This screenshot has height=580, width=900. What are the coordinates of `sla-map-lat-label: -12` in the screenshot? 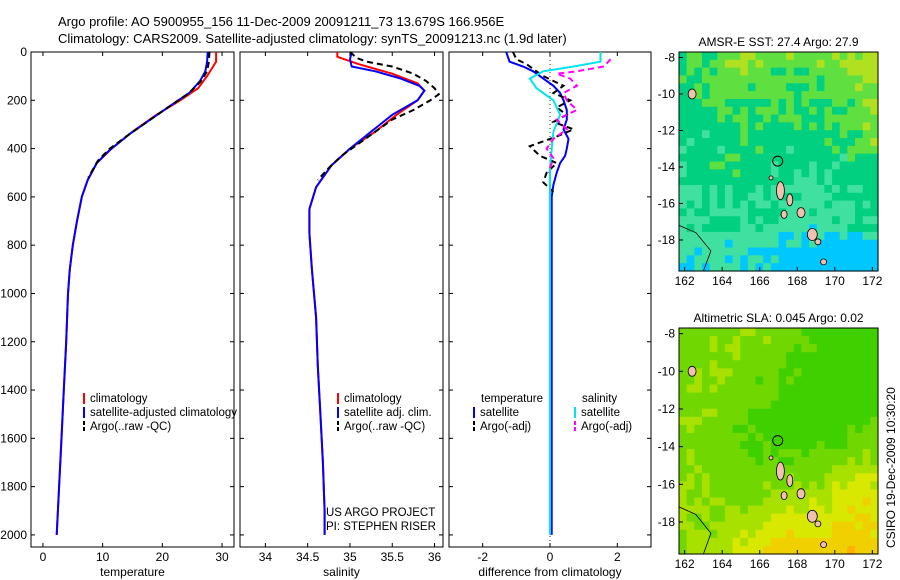 It's located at (667, 409).